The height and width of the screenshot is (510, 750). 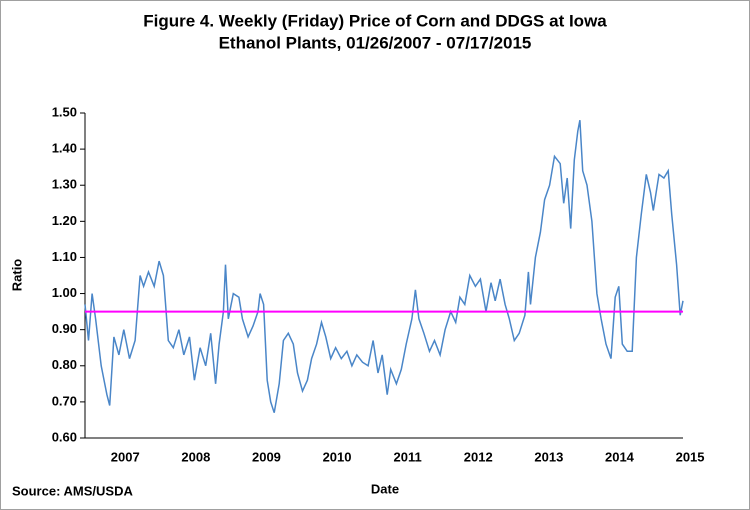 What do you see at coordinates (375, 42) in the screenshot?
I see `chart-title: Ethanol Plants, 01/26/2007 - 07/17/2015` at bounding box center [375, 42].